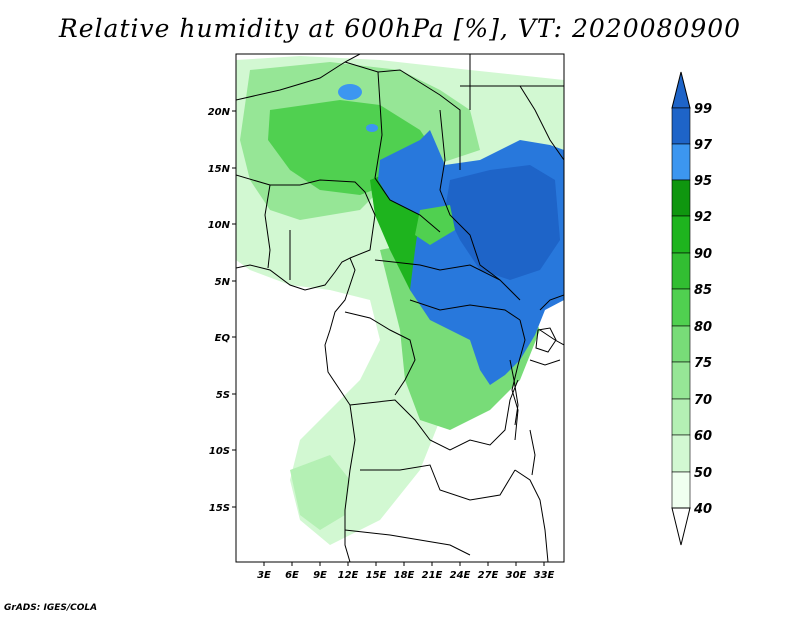 Image resolution: width=800 pixels, height=618 pixels. I want to click on colorbar-label: 60, so click(703, 436).